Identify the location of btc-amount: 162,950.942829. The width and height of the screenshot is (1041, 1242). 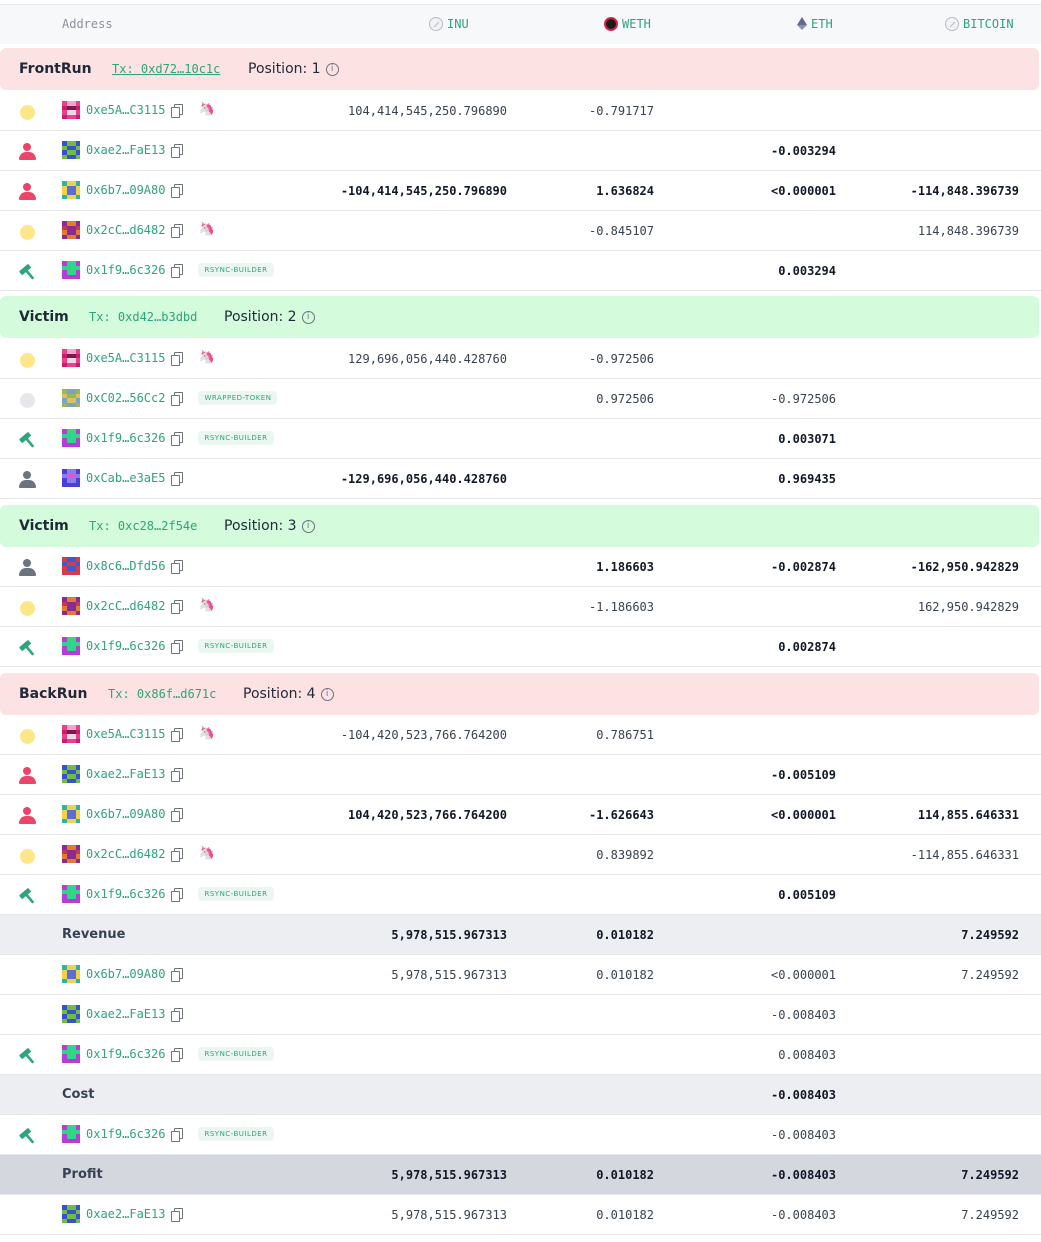
(968, 607).